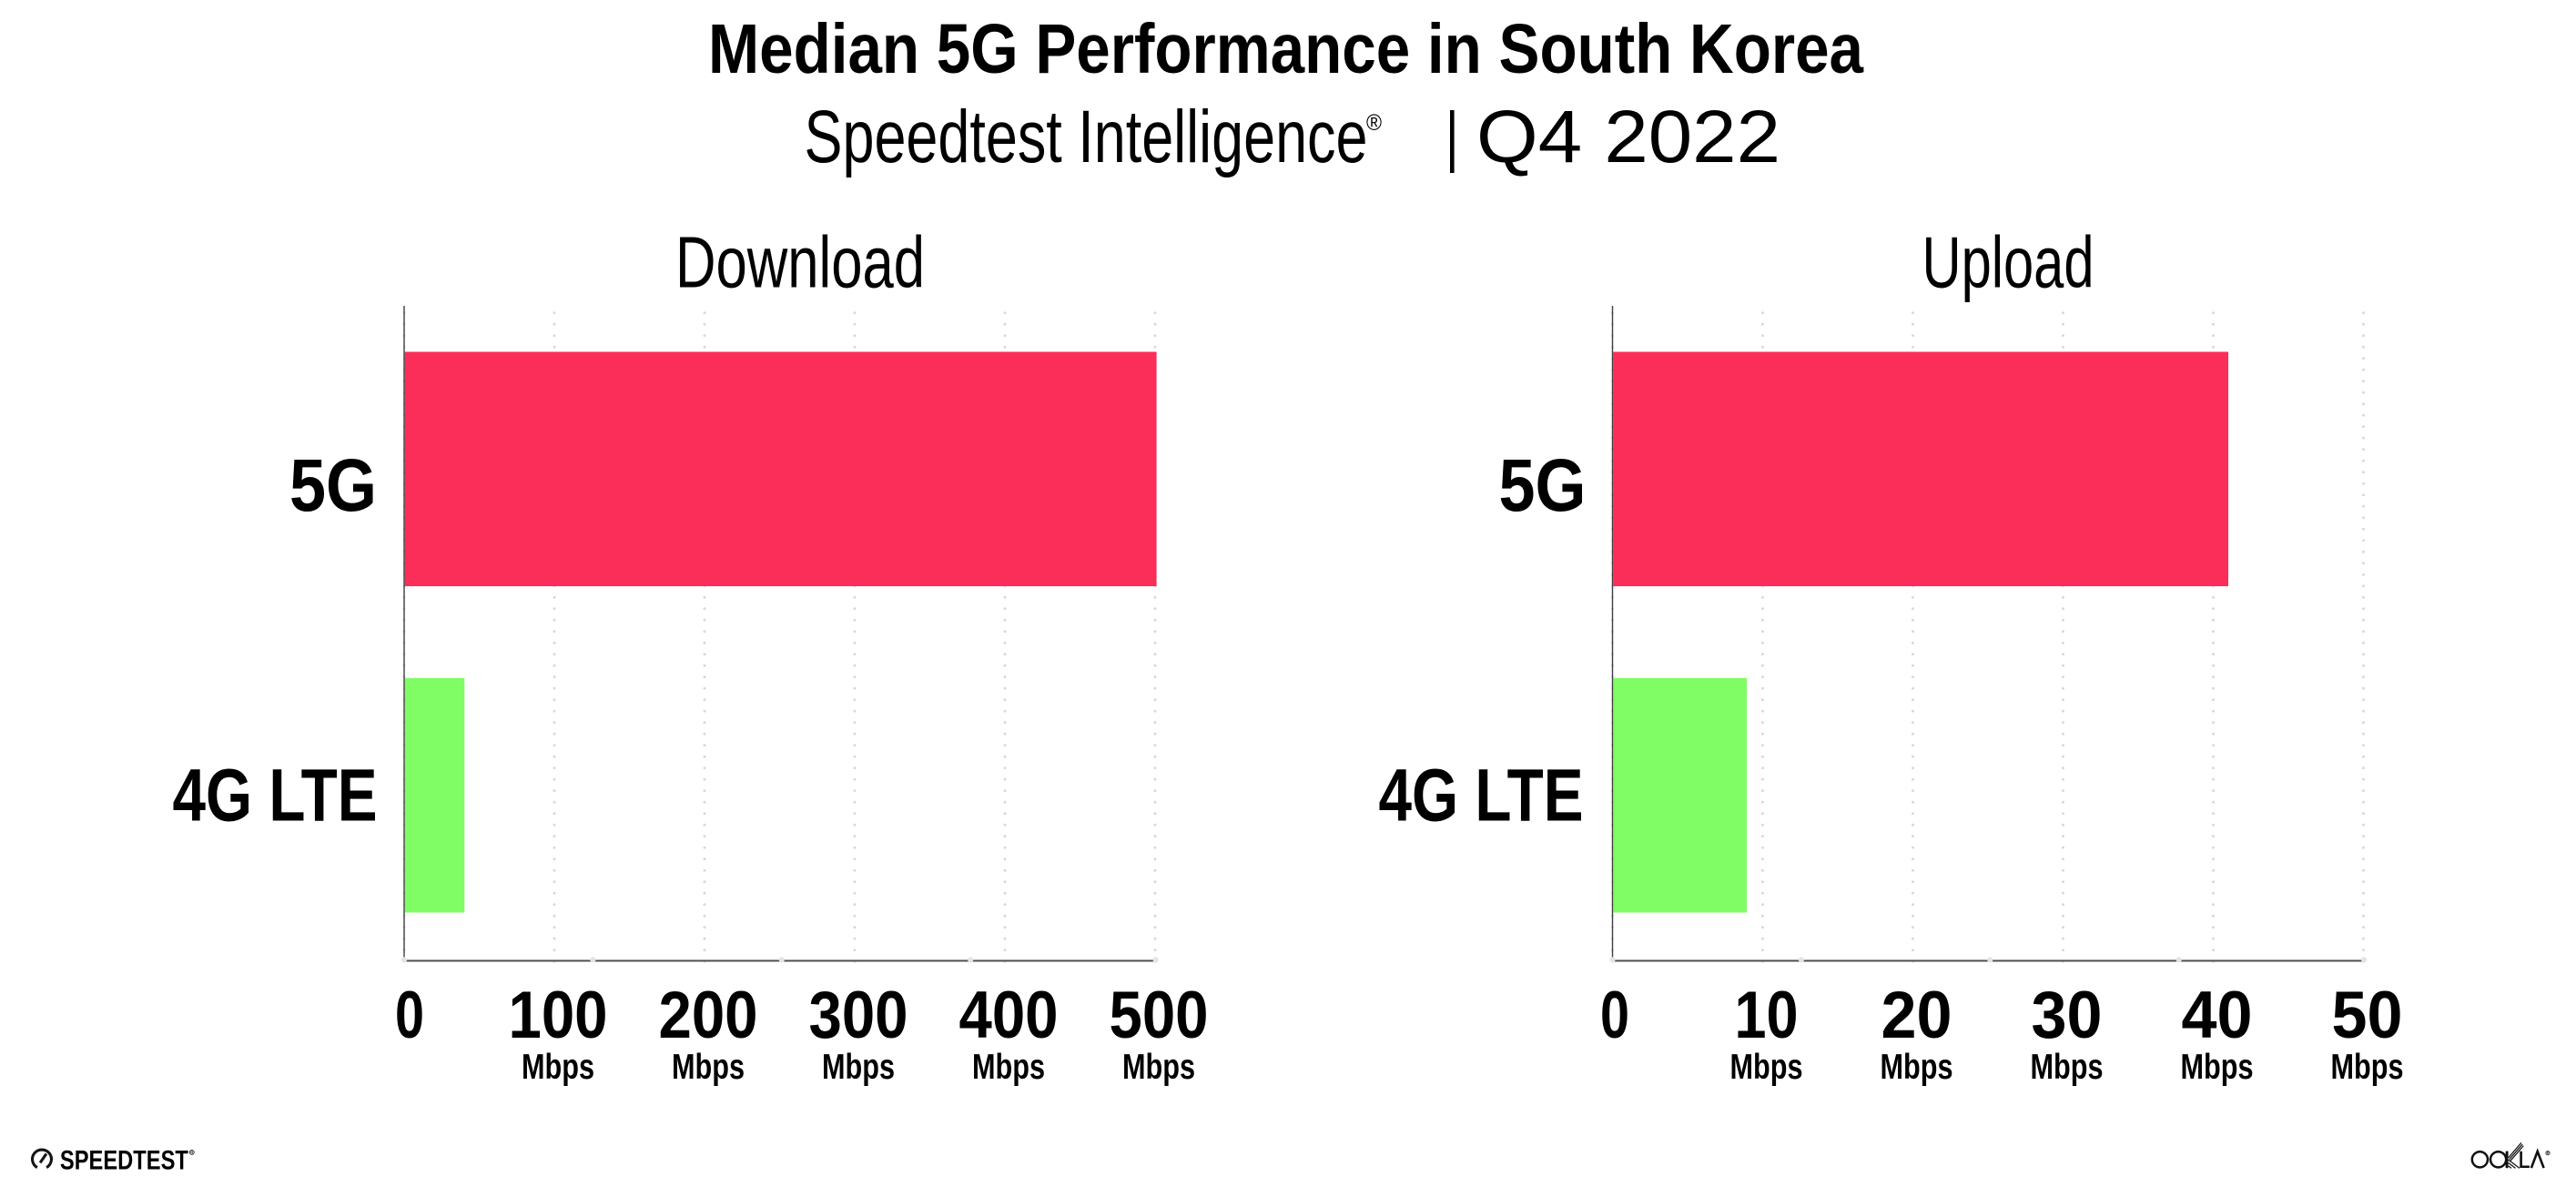 The image size is (2576, 1197). I want to click on svg-text: 50, so click(2367, 1015).